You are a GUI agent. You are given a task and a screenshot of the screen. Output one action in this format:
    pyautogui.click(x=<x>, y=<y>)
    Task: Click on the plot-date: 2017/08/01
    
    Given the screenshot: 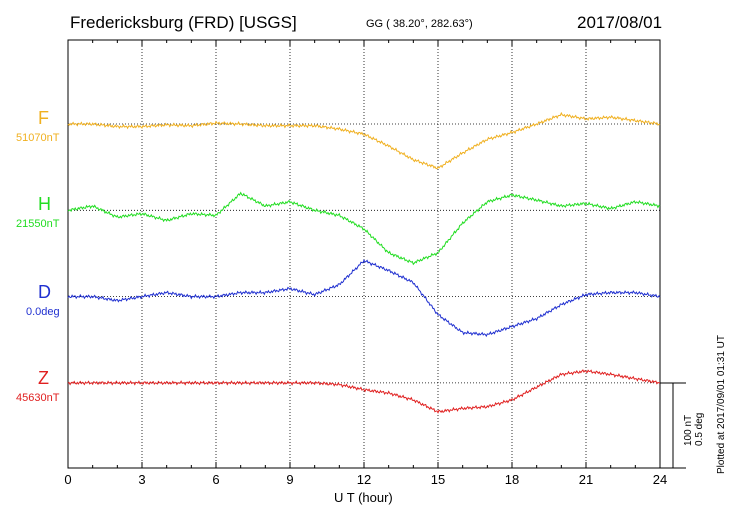 What is the action you would take?
    pyautogui.click(x=620, y=22)
    